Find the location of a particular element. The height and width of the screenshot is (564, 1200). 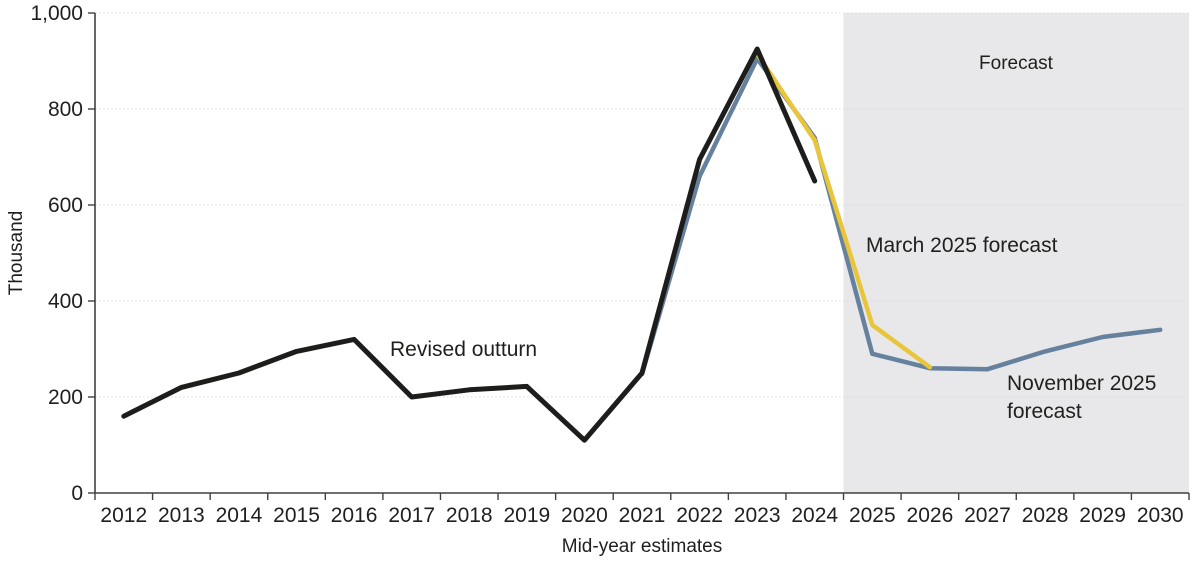

x-tick-label: 2016 is located at coordinates (354, 515).